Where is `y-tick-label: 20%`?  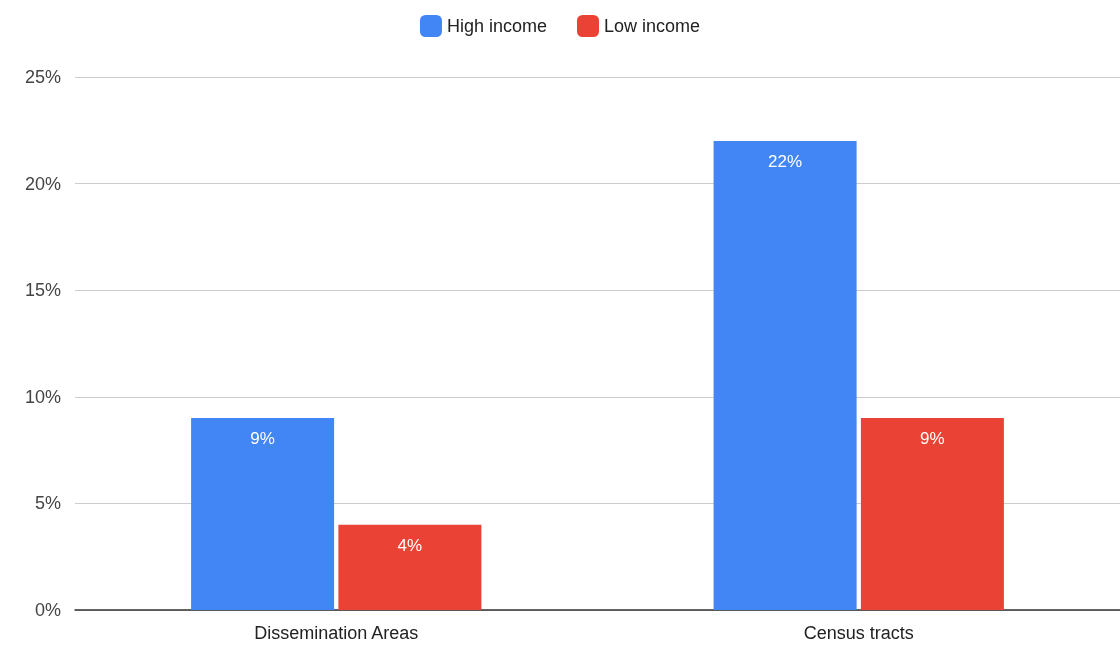
y-tick-label: 20% is located at coordinates (42, 183).